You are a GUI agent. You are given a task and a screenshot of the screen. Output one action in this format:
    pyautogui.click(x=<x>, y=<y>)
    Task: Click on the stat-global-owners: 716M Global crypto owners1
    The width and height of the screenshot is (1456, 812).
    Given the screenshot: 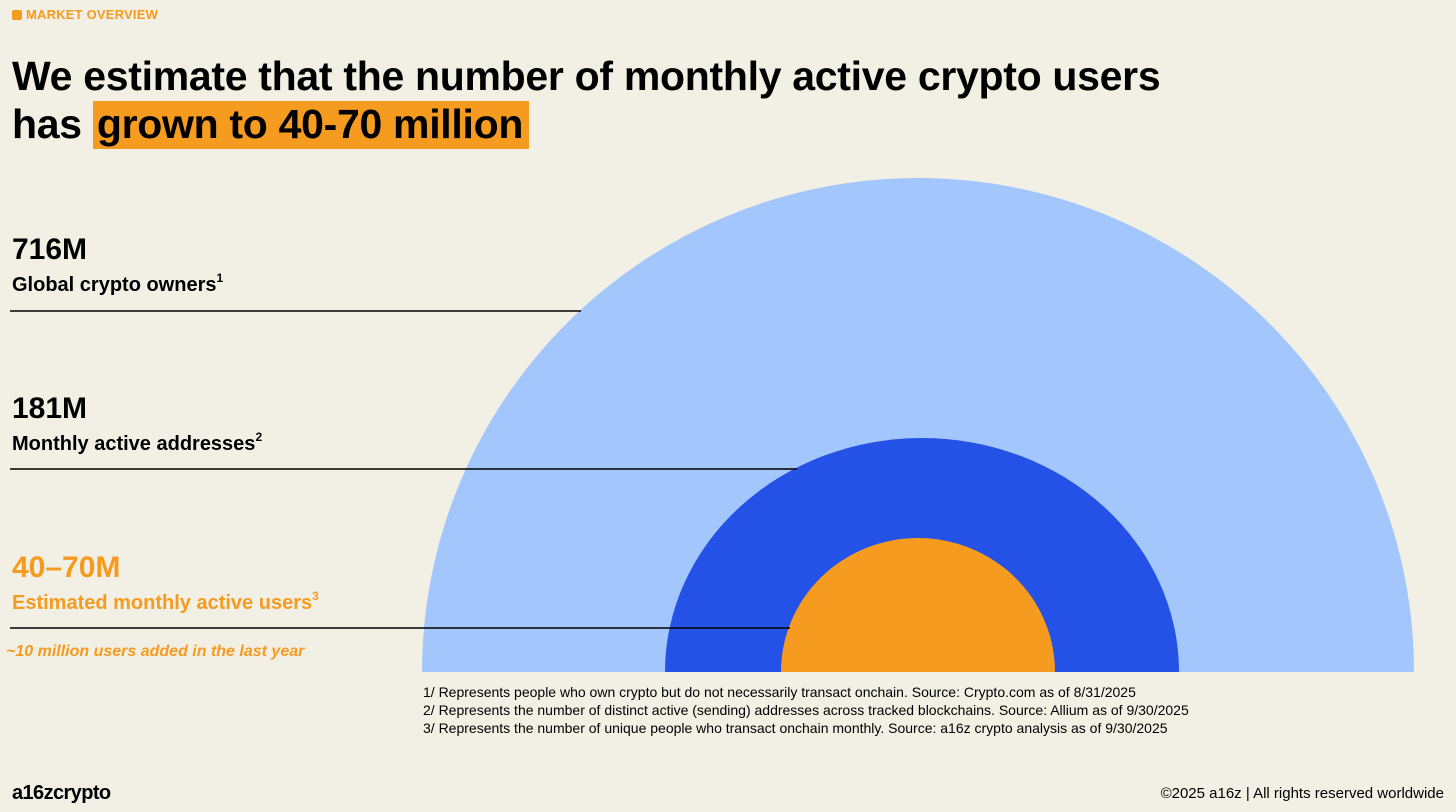 What is the action you would take?
    pyautogui.click(x=117, y=265)
    